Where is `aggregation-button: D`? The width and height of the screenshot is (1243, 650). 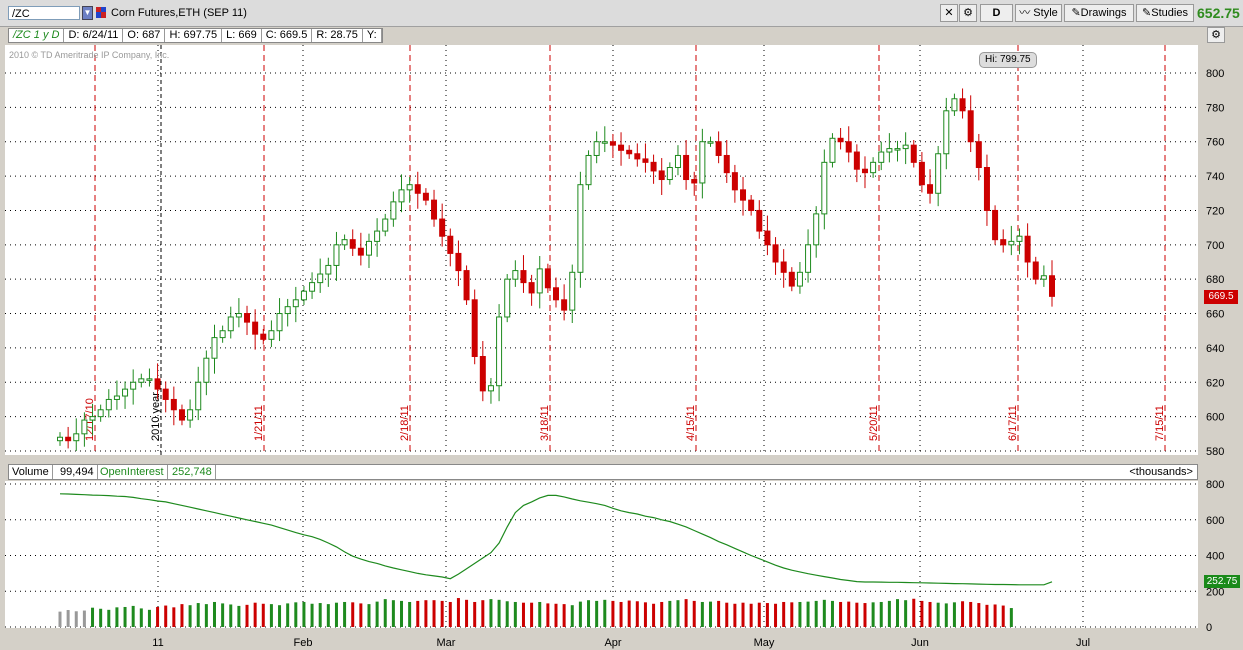
aggregation-button: D is located at coordinates (996, 13).